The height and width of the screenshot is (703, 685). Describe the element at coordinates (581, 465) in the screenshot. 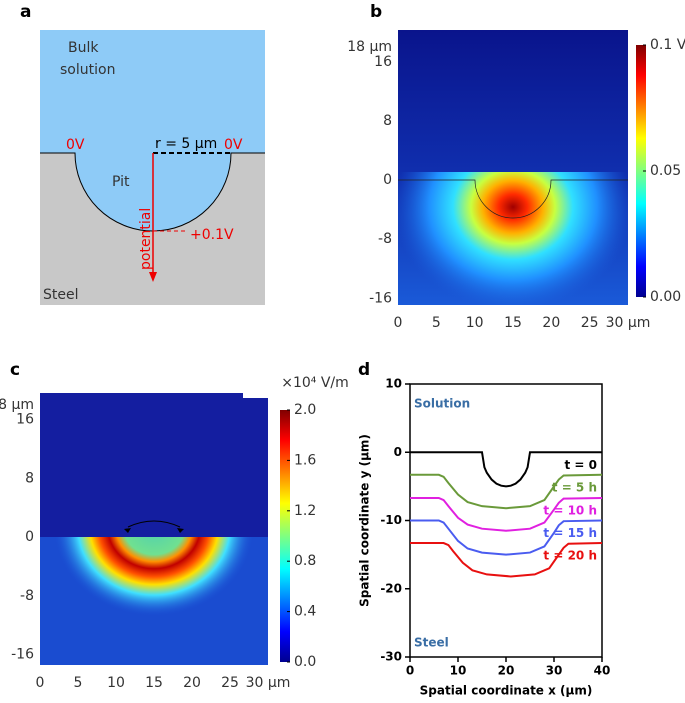

I see `legend-label: t = 0` at that location.